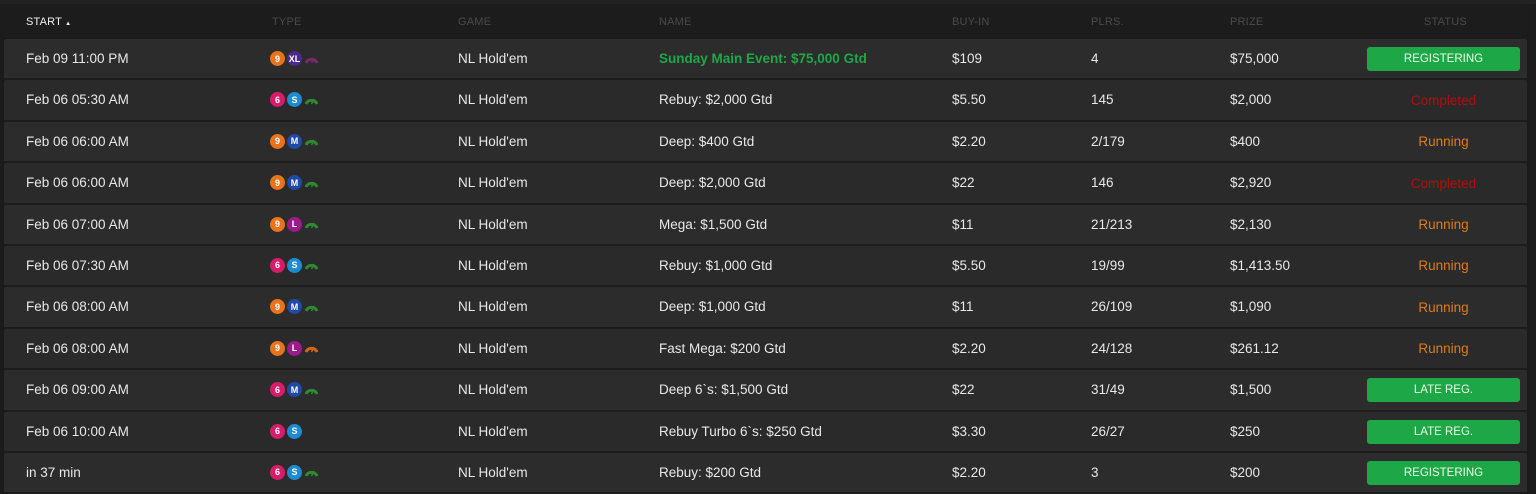  I want to click on players: 31/49, so click(1108, 390).